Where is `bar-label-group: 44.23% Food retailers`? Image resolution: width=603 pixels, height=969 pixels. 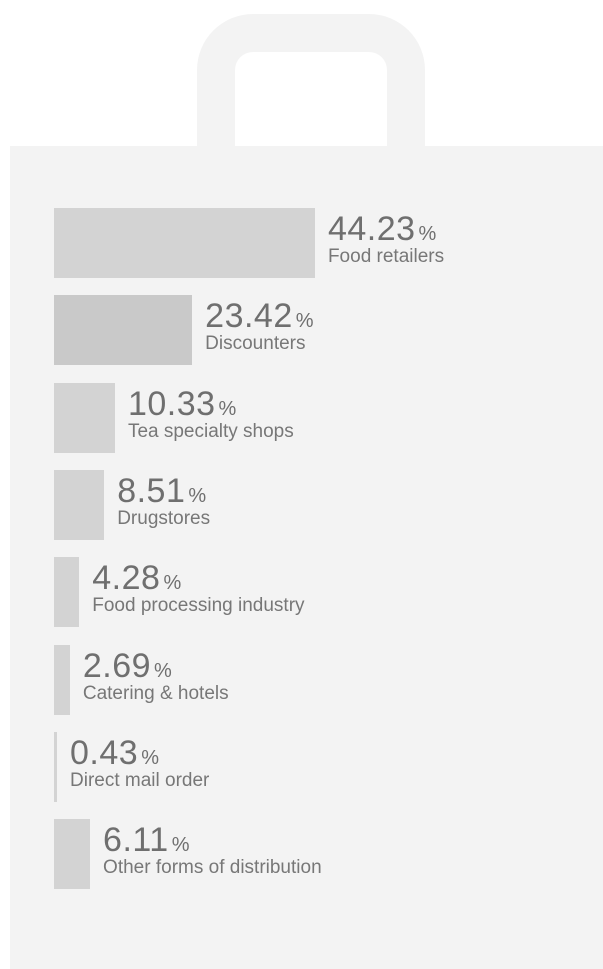
bar-label-group: 44.23% Food retailers is located at coordinates (386, 238).